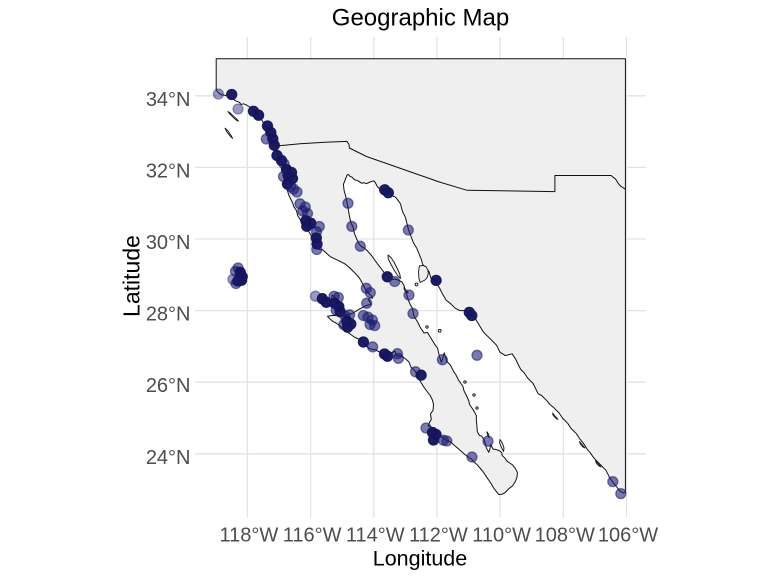 The height and width of the screenshot is (581, 768). What do you see at coordinates (420, 559) in the screenshot?
I see `svg-text: Longitude` at bounding box center [420, 559].